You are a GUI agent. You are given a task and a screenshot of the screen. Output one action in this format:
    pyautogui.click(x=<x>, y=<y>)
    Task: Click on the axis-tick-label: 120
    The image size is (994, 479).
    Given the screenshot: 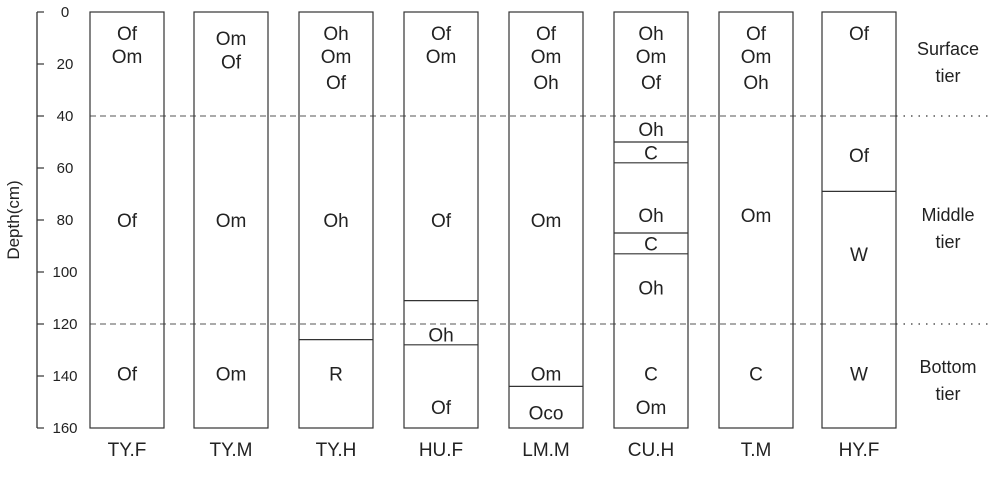 What is the action you would take?
    pyautogui.click(x=64, y=324)
    